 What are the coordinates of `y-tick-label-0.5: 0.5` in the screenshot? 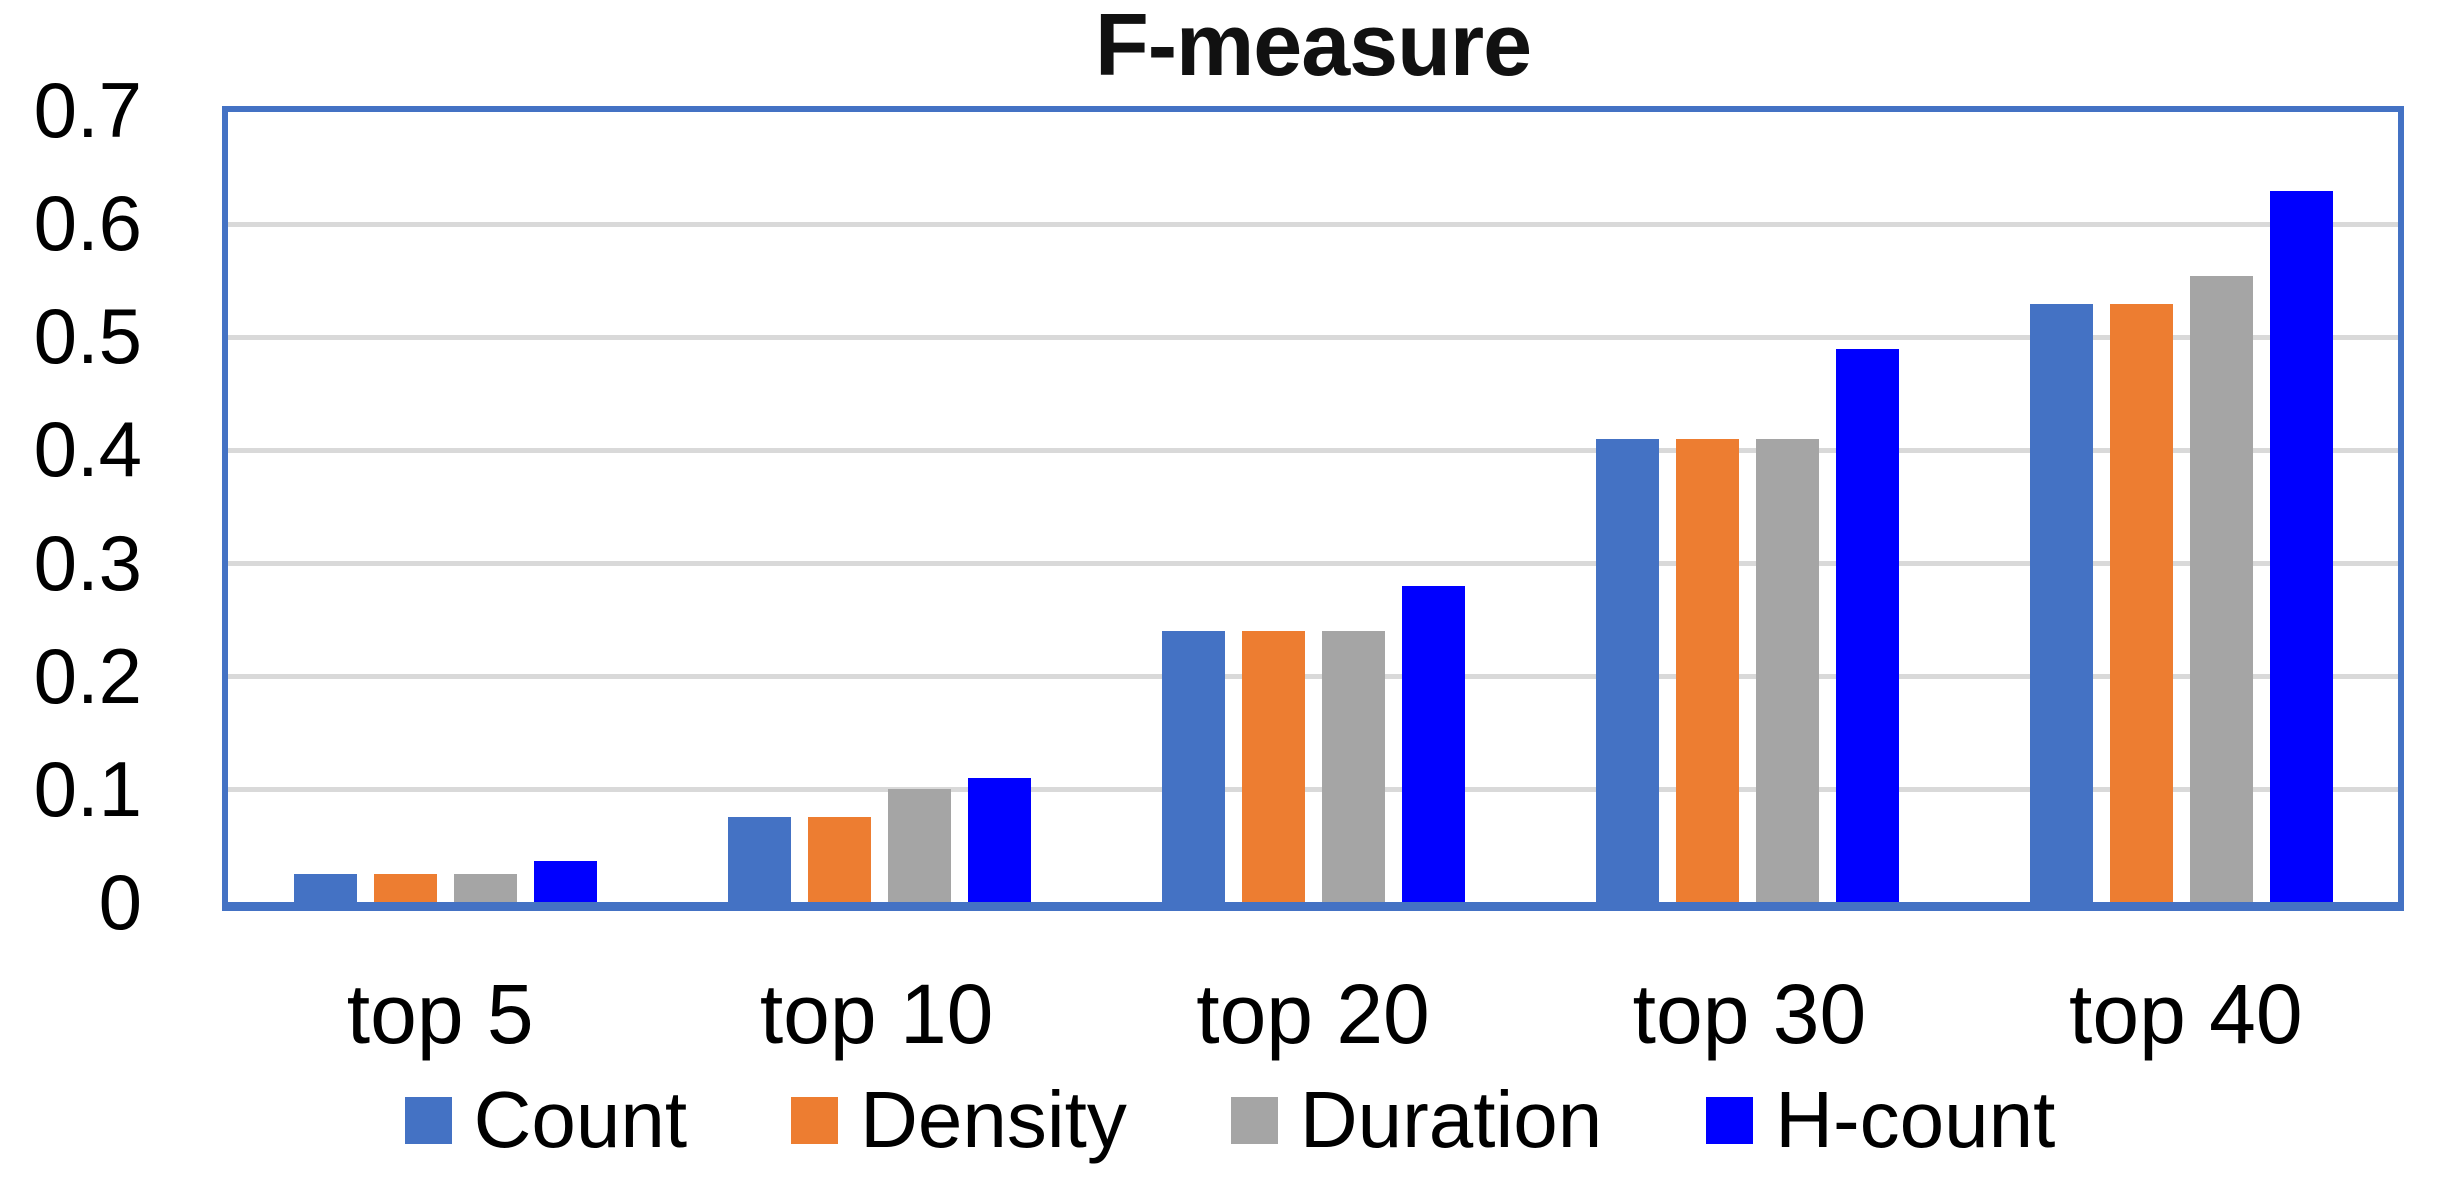 It's located at (87, 336).